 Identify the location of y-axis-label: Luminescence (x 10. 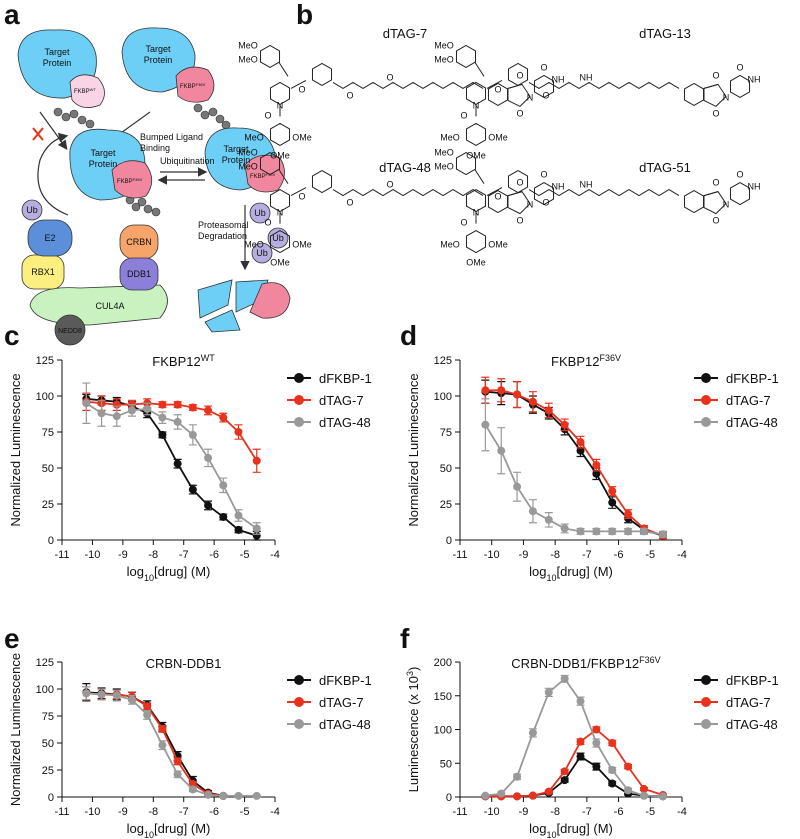
(413, 734).